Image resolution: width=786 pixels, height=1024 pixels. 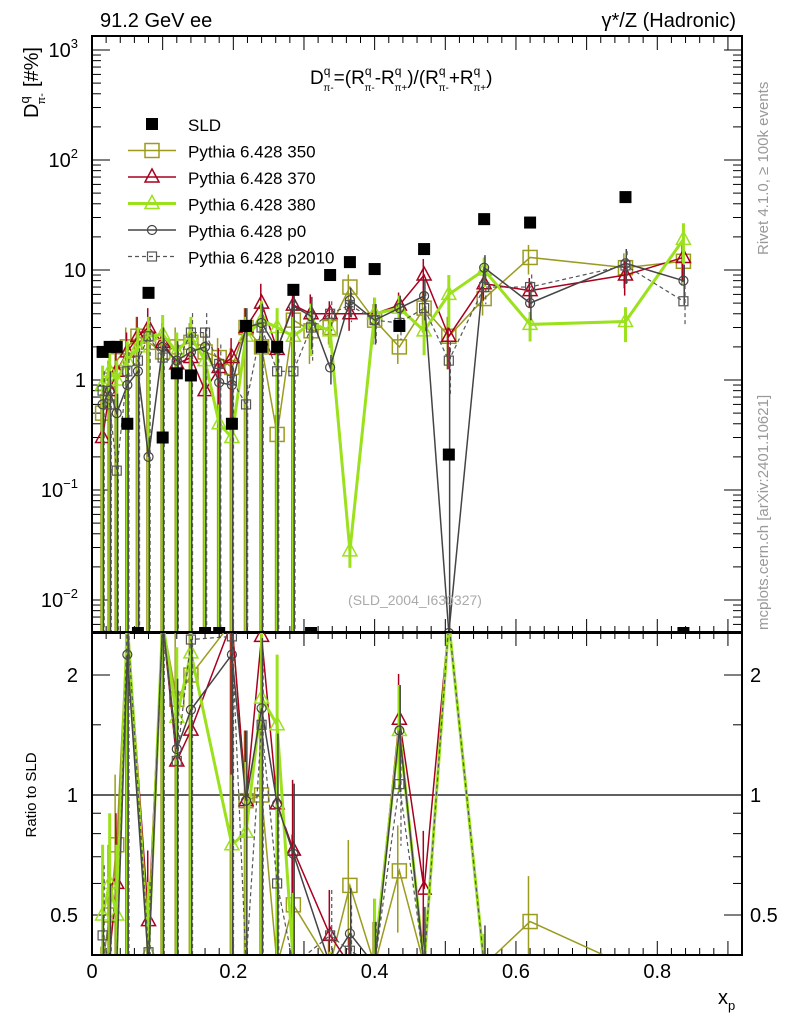 What do you see at coordinates (516, 972) in the screenshot?
I see `x-tick-label: 0.6` at bounding box center [516, 972].